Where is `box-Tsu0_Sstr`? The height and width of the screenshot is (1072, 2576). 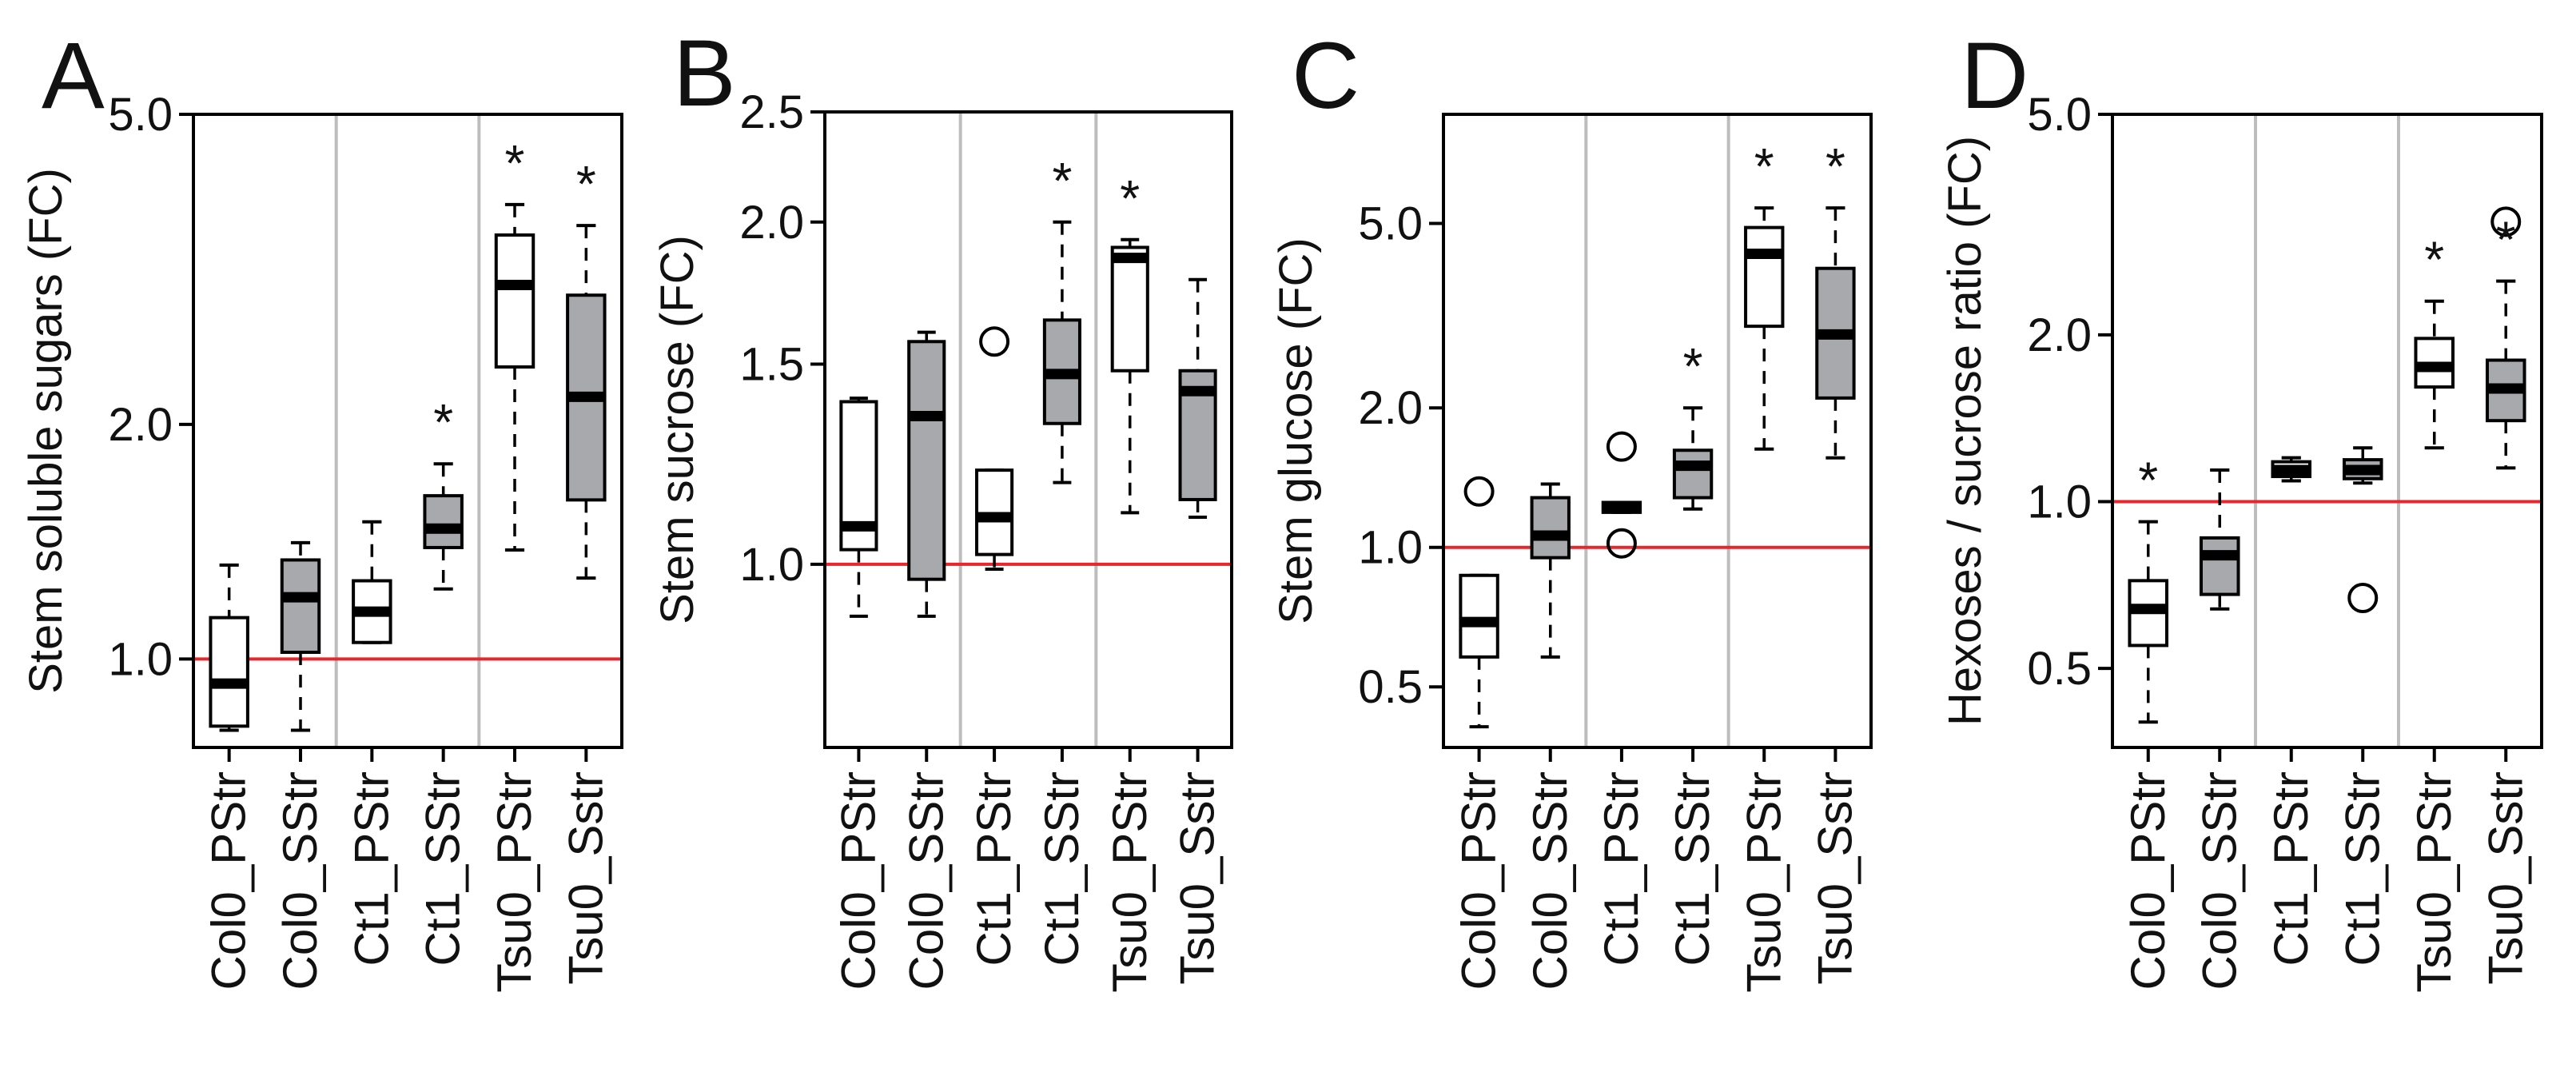 box-Tsu0_Sstr is located at coordinates (1197, 398).